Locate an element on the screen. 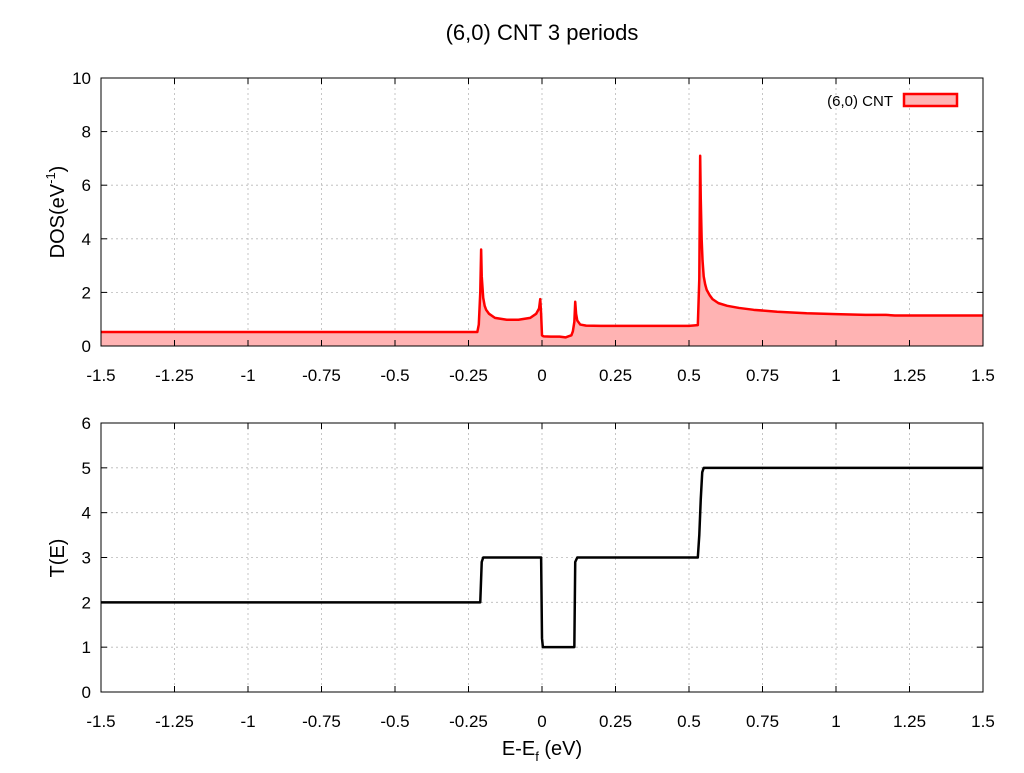 The width and height of the screenshot is (1024, 773). legend-label: (6,0) CNT is located at coordinates (860, 101).